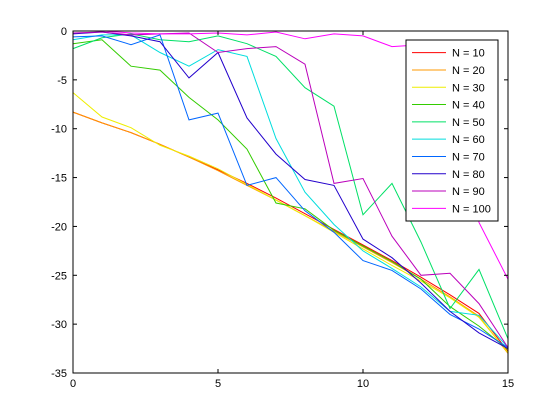 Image resolution: width=560 pixels, height=420 pixels. I want to click on legend-label-1: N = 10, so click(468, 54).